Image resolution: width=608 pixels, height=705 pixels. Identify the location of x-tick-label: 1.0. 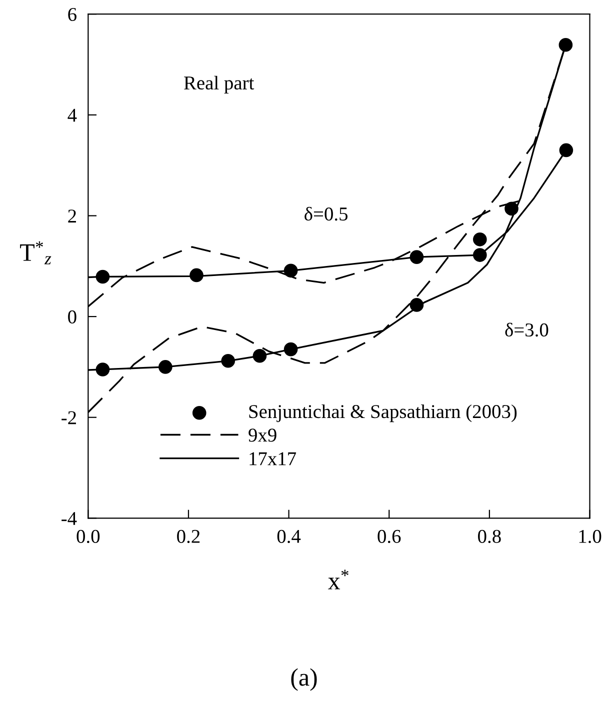
(590, 537).